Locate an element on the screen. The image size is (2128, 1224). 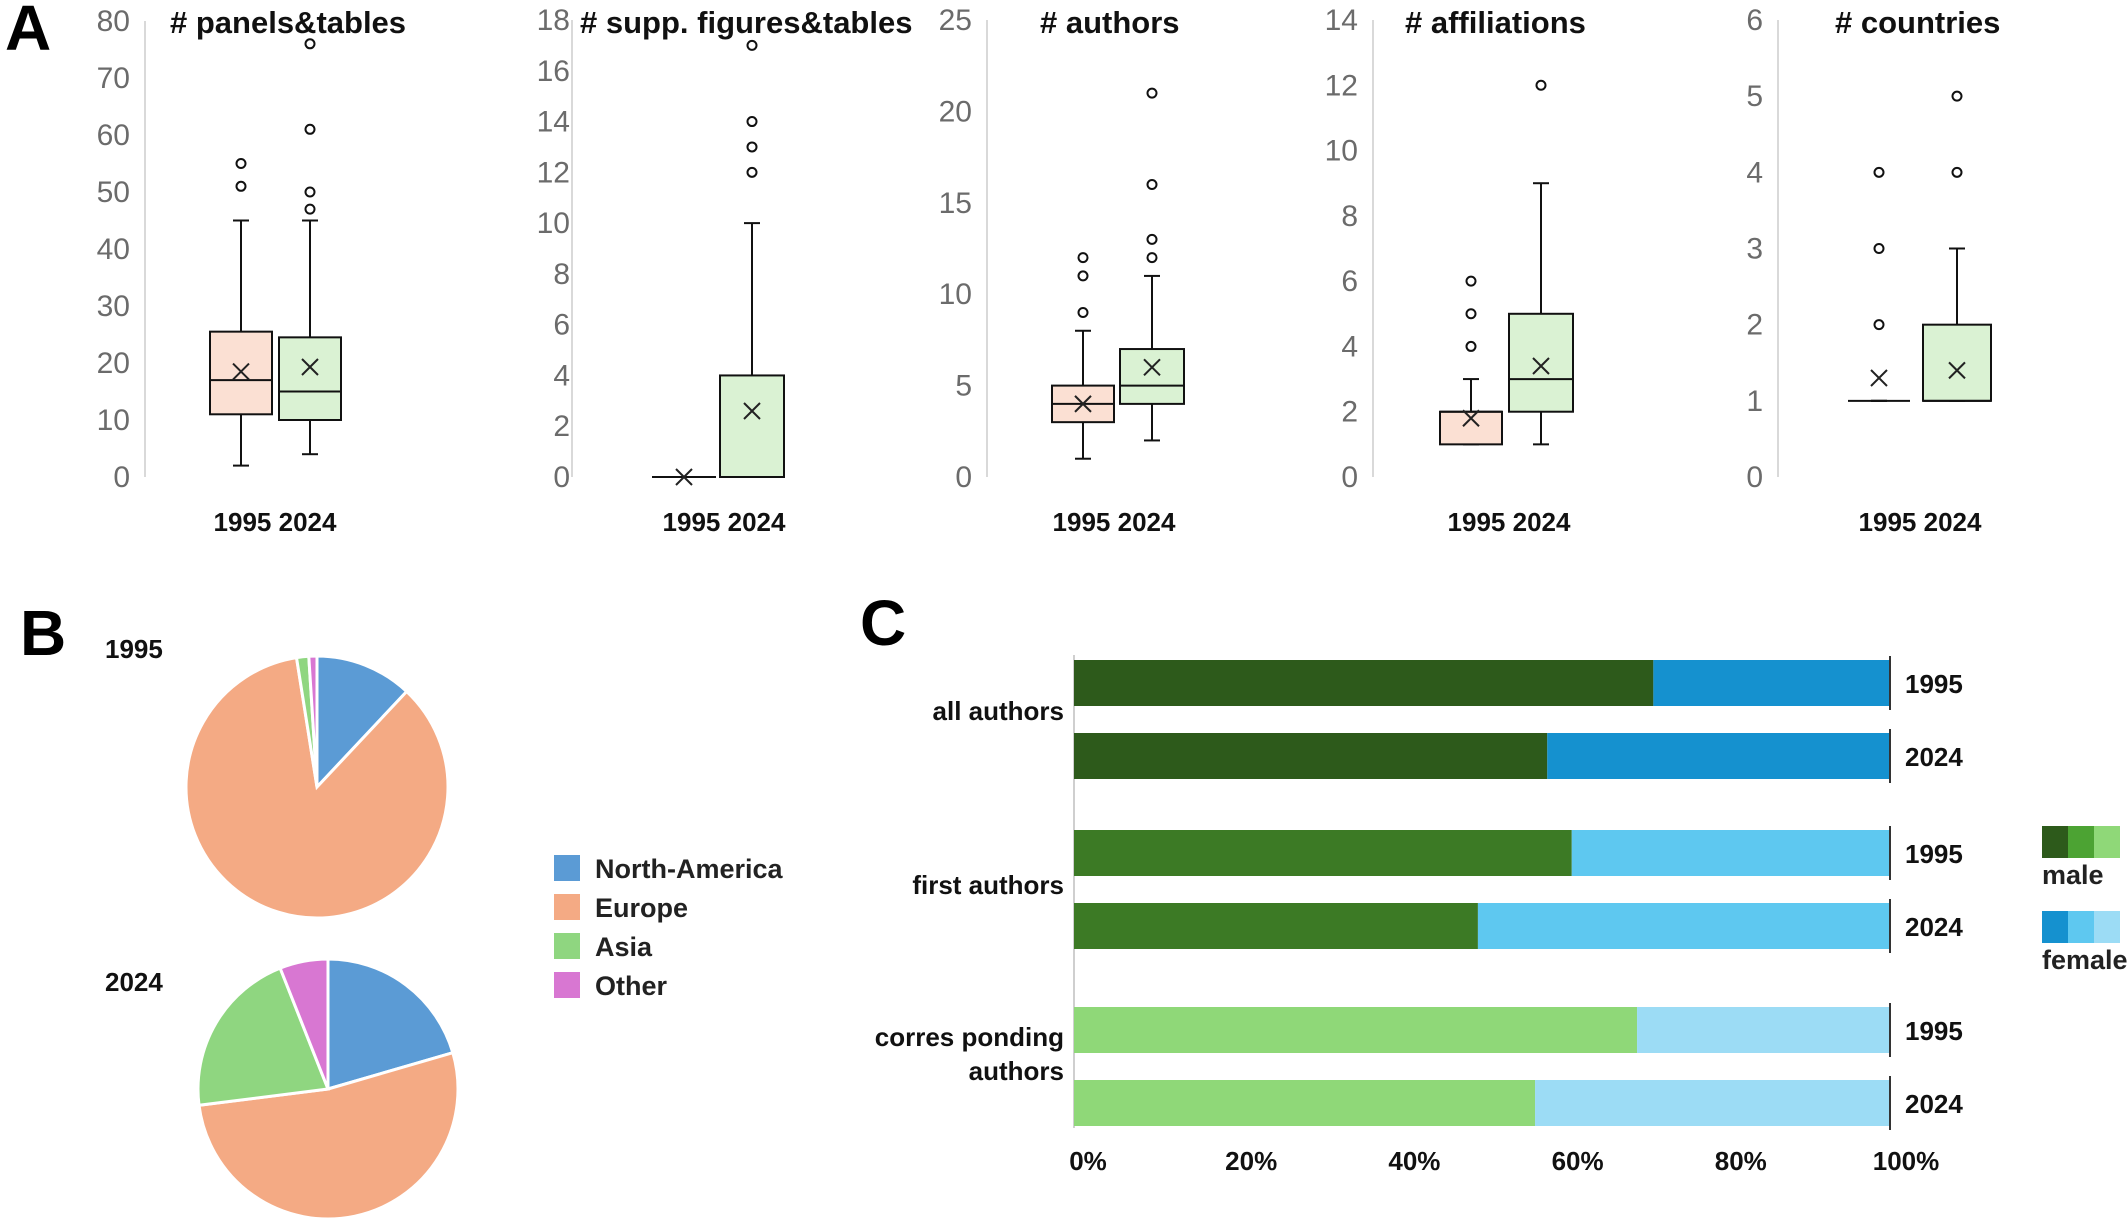
y-tick-label: 30 is located at coordinates (113, 306).